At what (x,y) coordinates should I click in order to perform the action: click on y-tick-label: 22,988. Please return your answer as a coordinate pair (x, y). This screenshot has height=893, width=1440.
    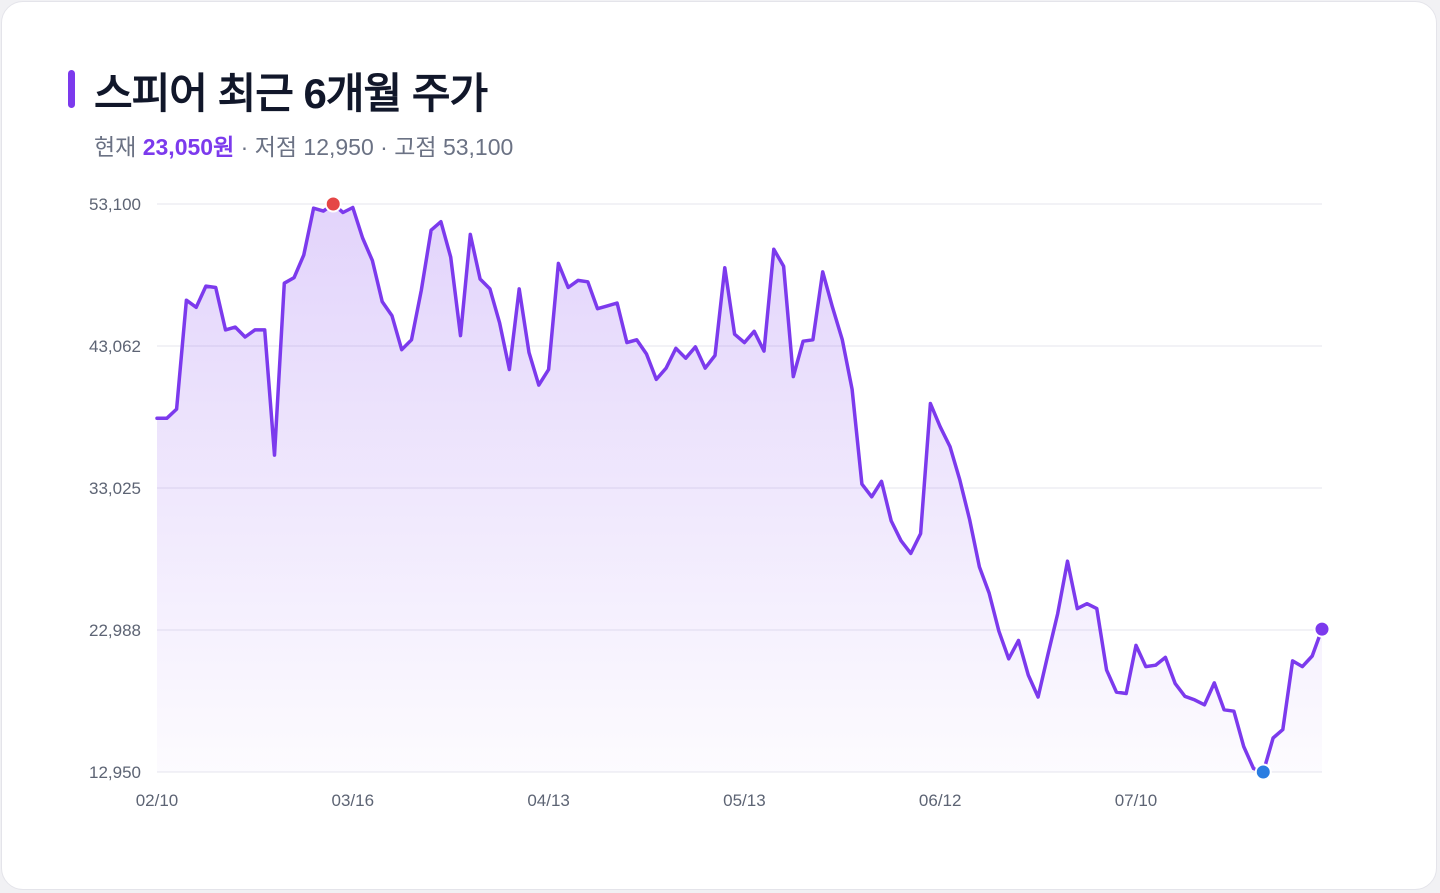
    Looking at the image, I should click on (115, 630).